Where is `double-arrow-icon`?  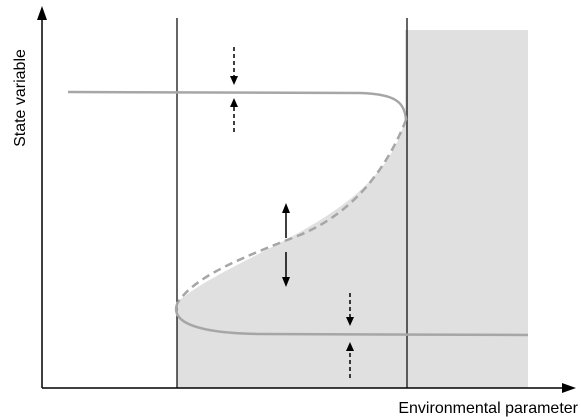 double-arrow-icon is located at coordinates (286, 245).